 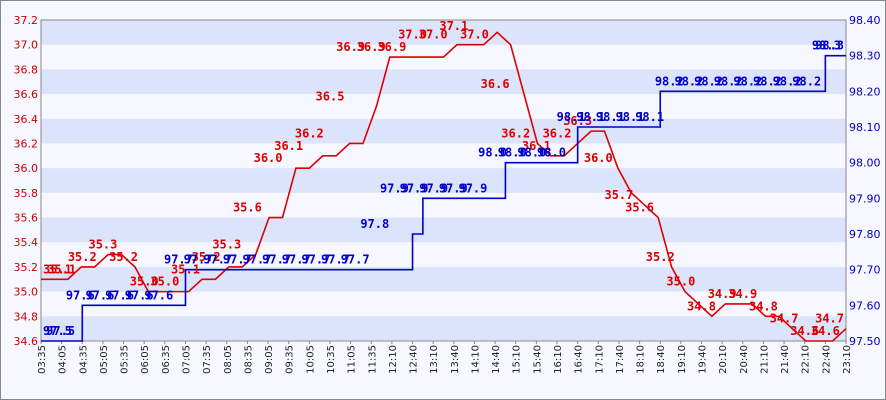 I want to click on x-tick-label: 19:10, so click(x=682, y=359).